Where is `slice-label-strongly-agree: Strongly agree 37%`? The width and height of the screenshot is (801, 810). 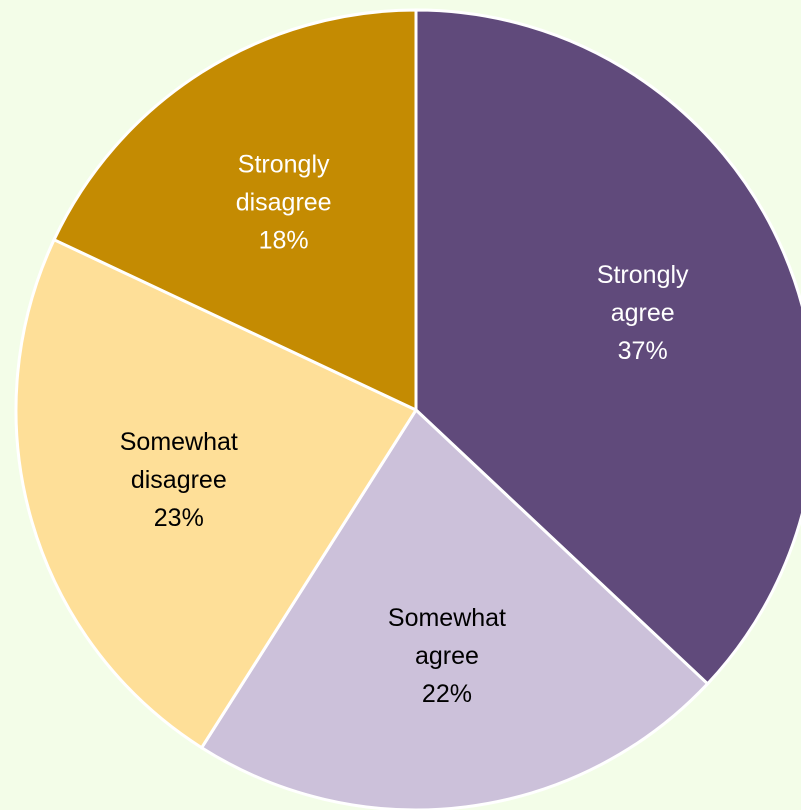 slice-label-strongly-agree: Strongly agree 37% is located at coordinates (643, 313).